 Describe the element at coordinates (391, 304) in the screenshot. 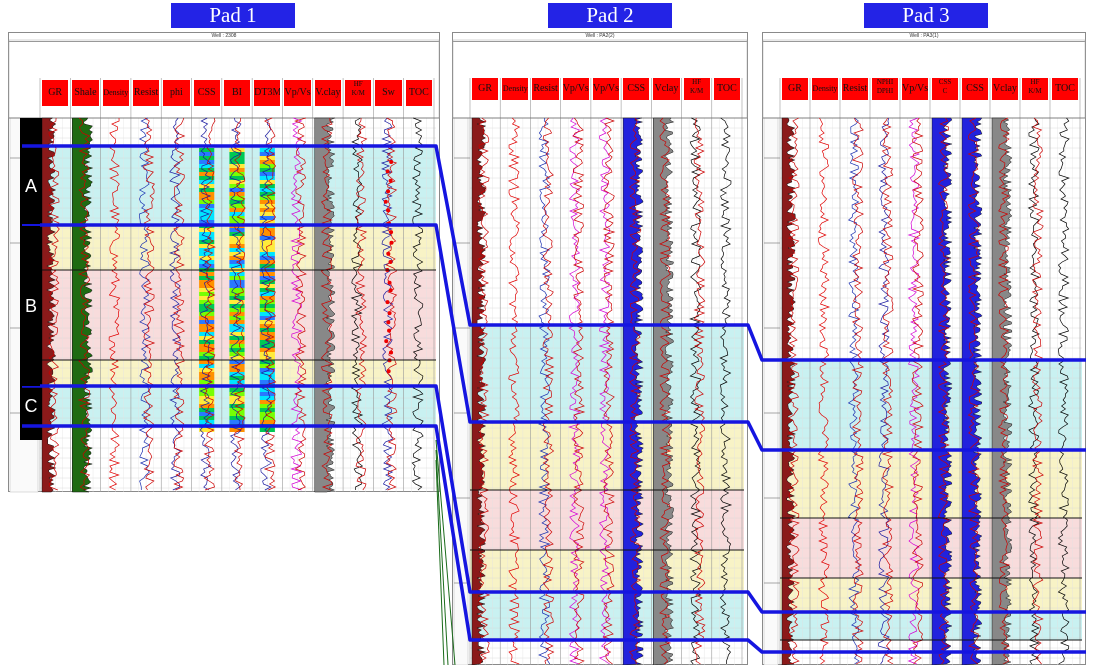

I see `log-curve-sw` at that location.